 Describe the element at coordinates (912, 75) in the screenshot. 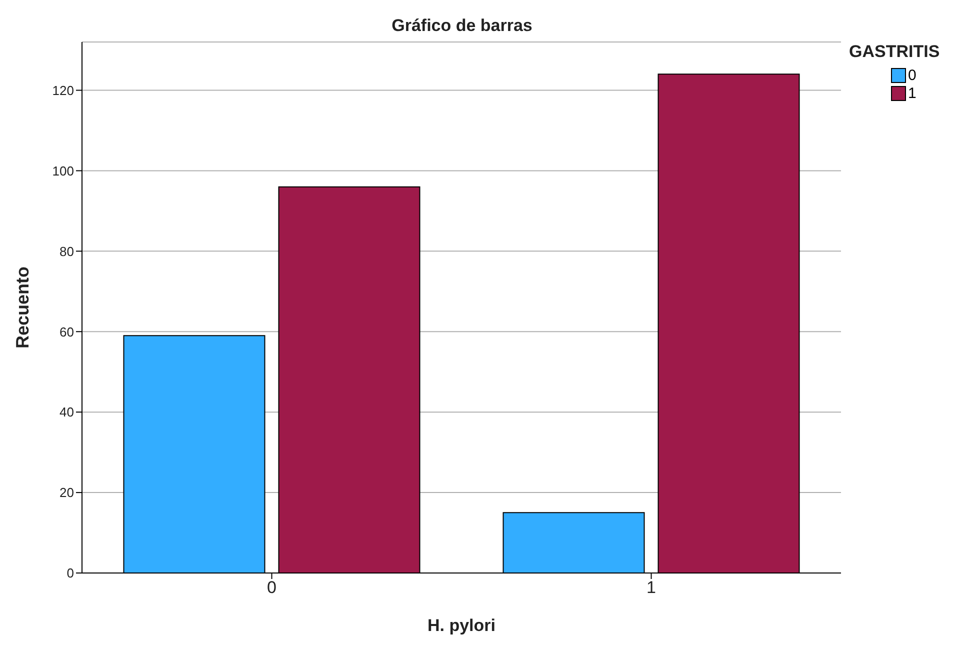

I see `legend-label: 0` at that location.